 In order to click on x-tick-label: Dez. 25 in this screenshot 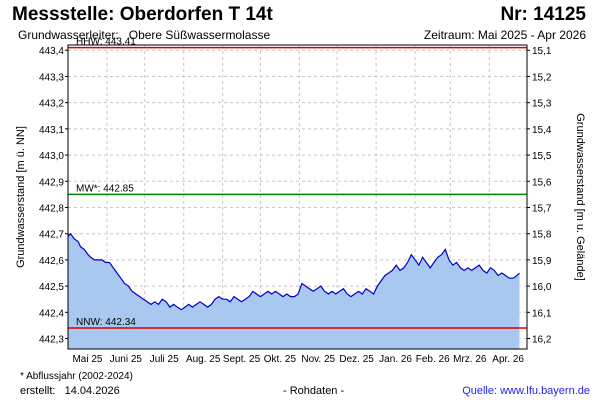, I will do `click(356, 359)`.